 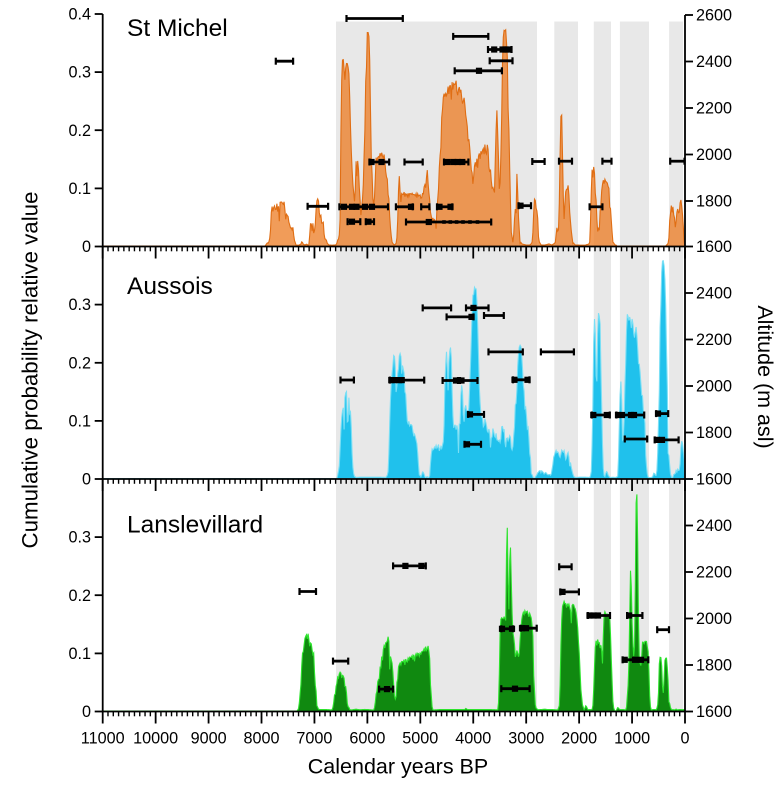 What do you see at coordinates (420, 739) in the screenshot?
I see `svg-text: 5000` at bounding box center [420, 739].